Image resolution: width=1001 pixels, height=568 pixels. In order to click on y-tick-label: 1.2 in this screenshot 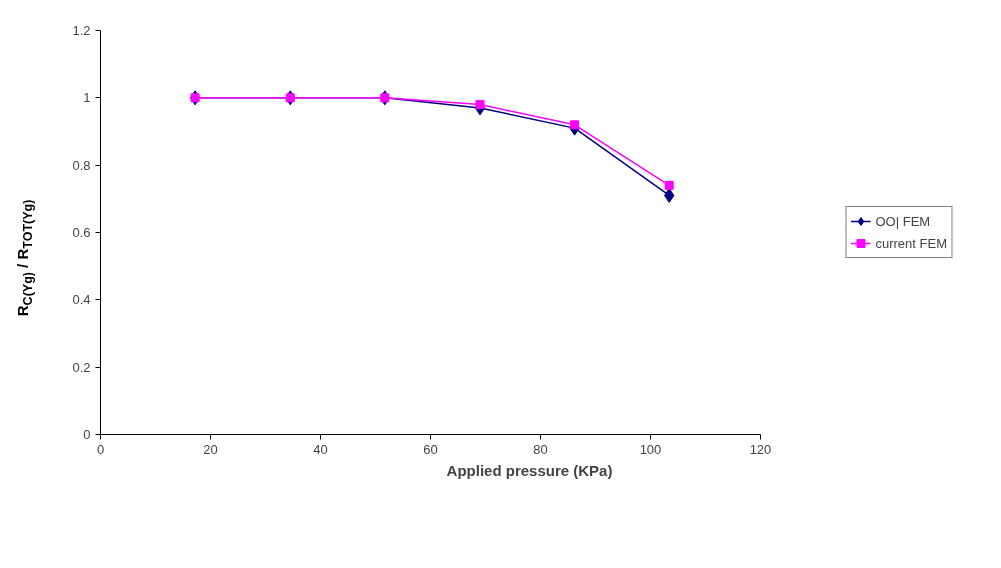, I will do `click(81, 30)`.